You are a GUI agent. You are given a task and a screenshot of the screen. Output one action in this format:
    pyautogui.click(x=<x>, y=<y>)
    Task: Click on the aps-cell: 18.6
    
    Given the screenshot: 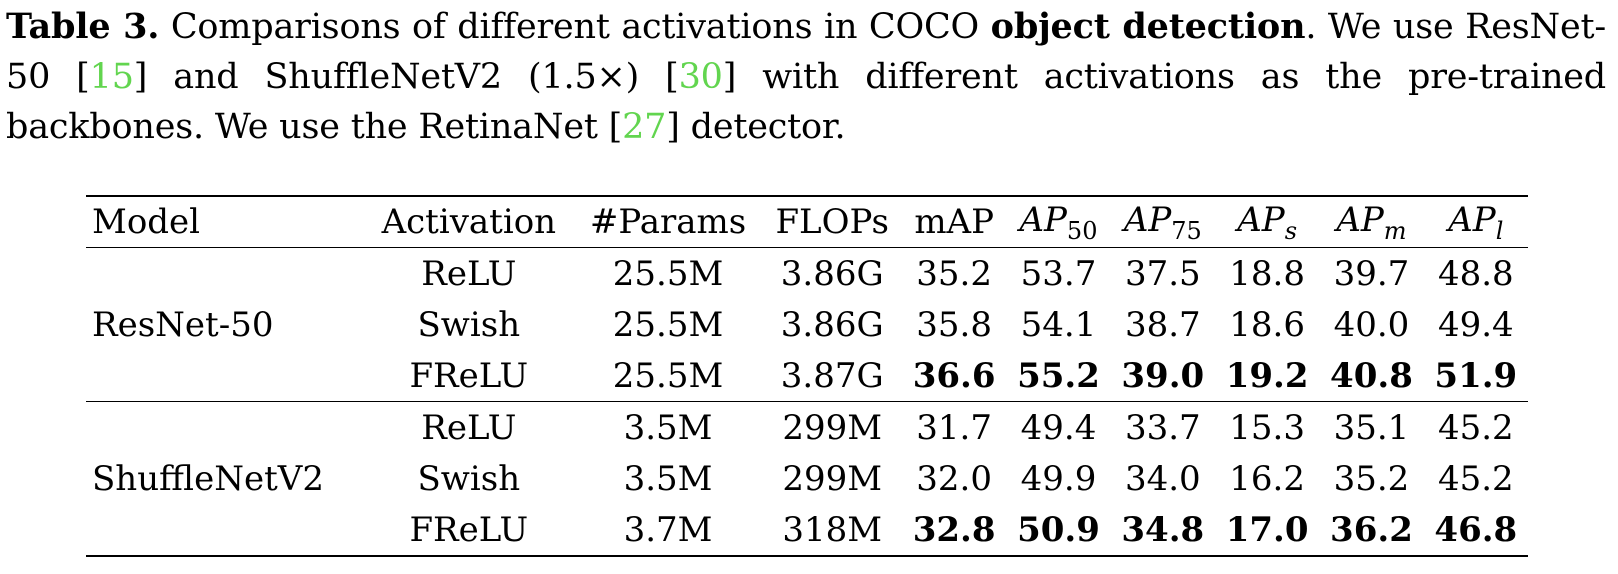 What is the action you would take?
    pyautogui.click(x=1267, y=324)
    